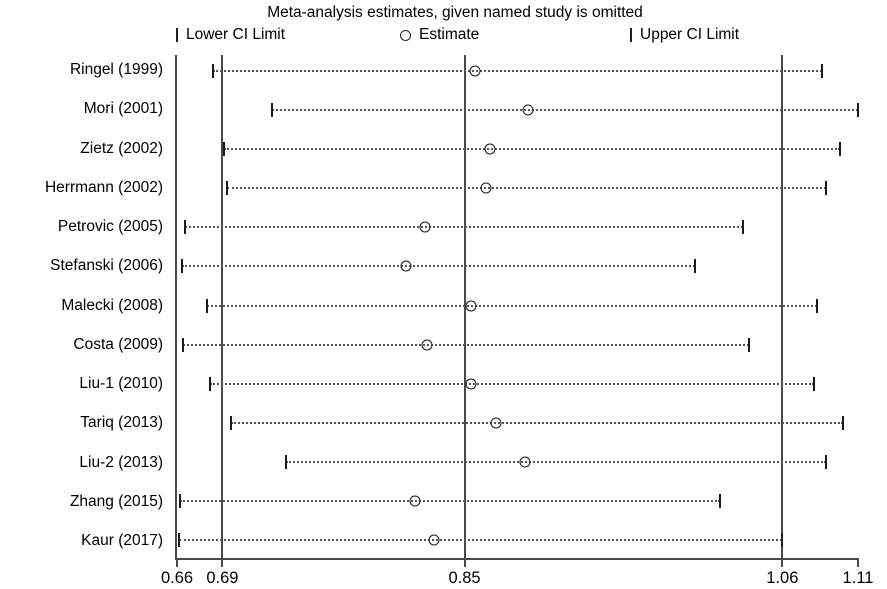 This screenshot has width=887, height=589. Describe the element at coordinates (112, 305) in the screenshot. I see `study-label: Malecki (2008)` at that location.